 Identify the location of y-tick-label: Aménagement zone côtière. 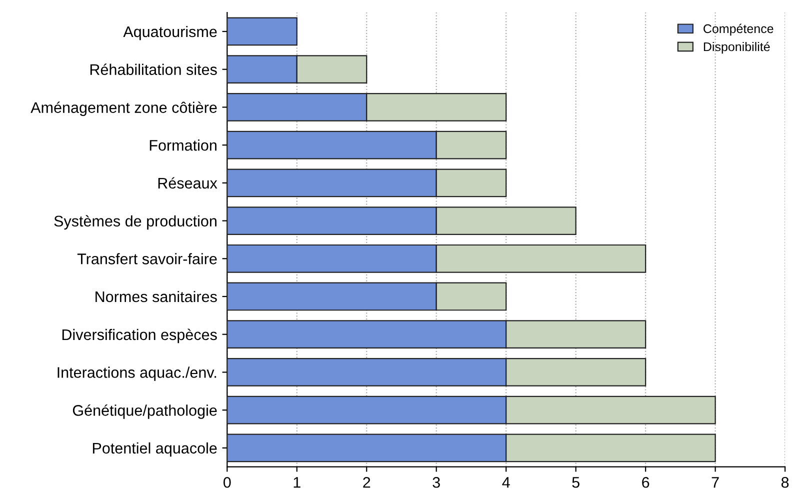
(123, 109).